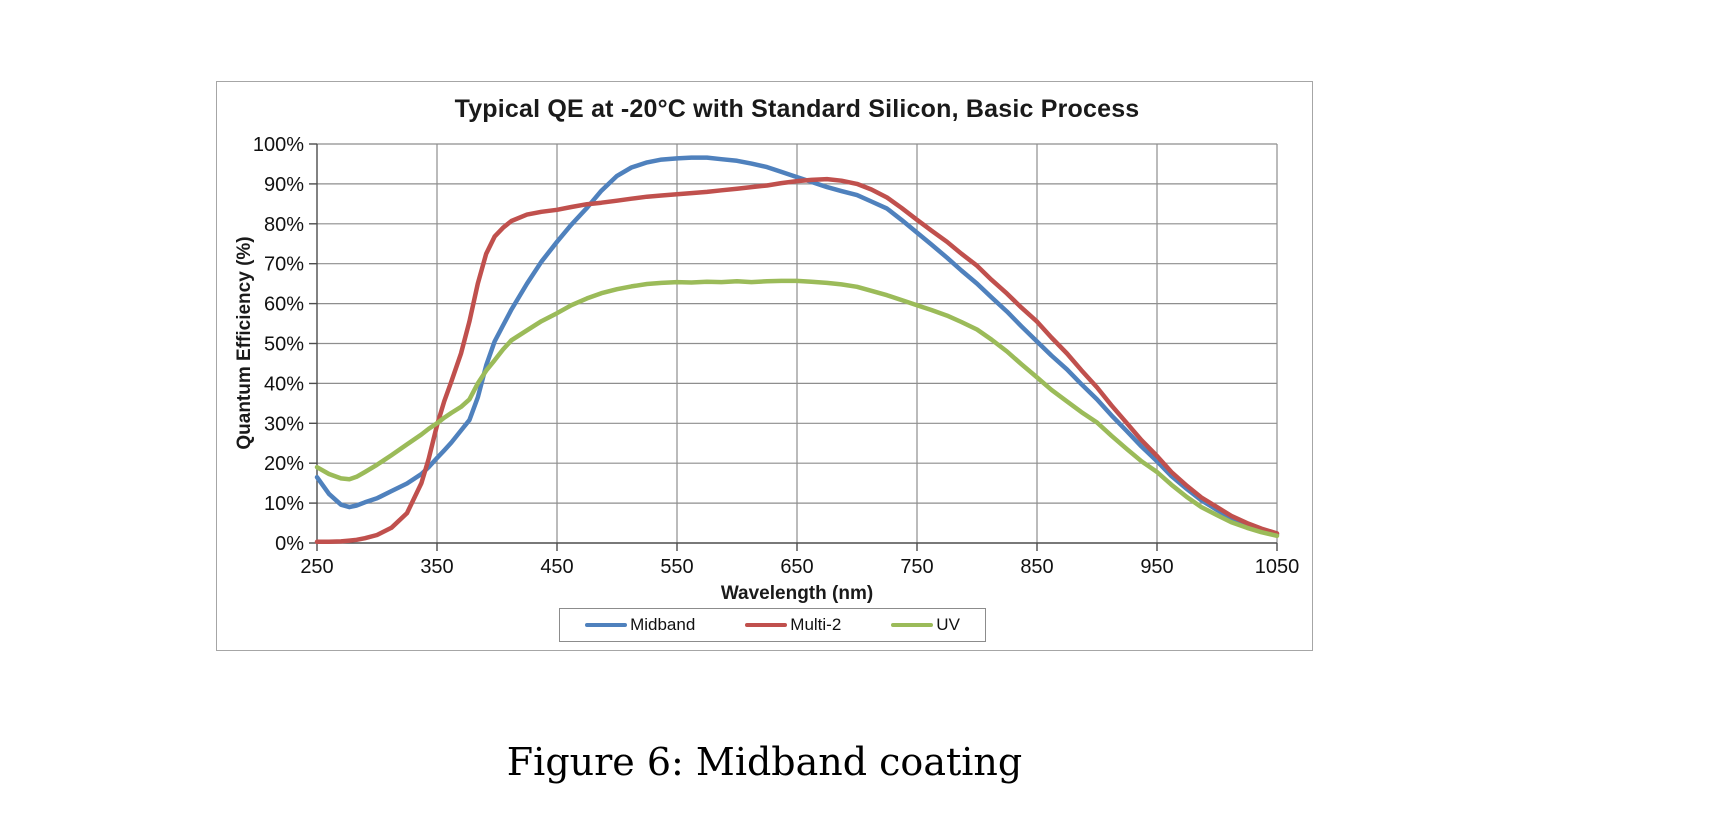 This screenshot has width=1713, height=823. I want to click on x-tick-label: 850, so click(1036, 567).